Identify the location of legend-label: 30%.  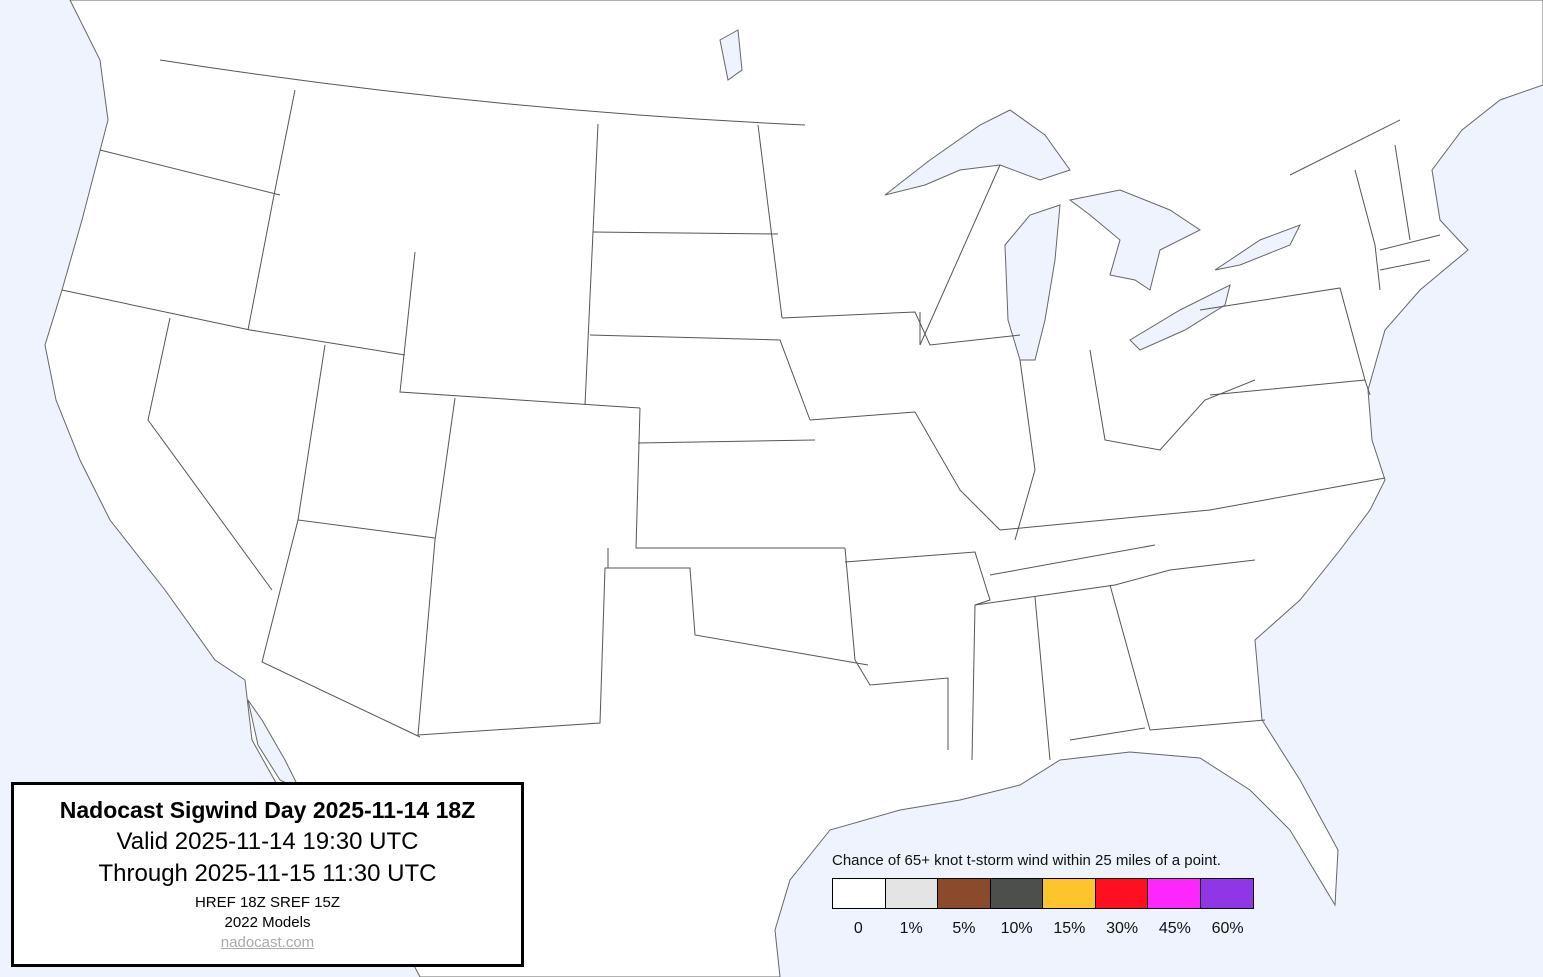
(1122, 928).